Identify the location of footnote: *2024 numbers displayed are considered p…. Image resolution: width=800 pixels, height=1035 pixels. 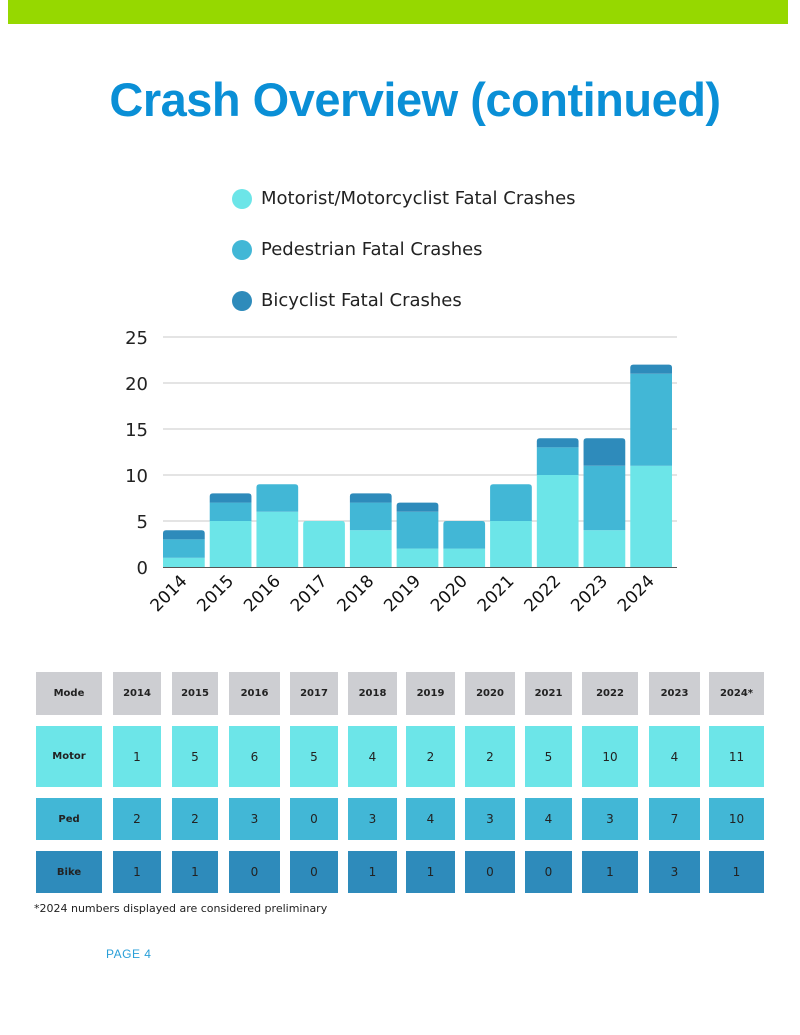
(181, 908).